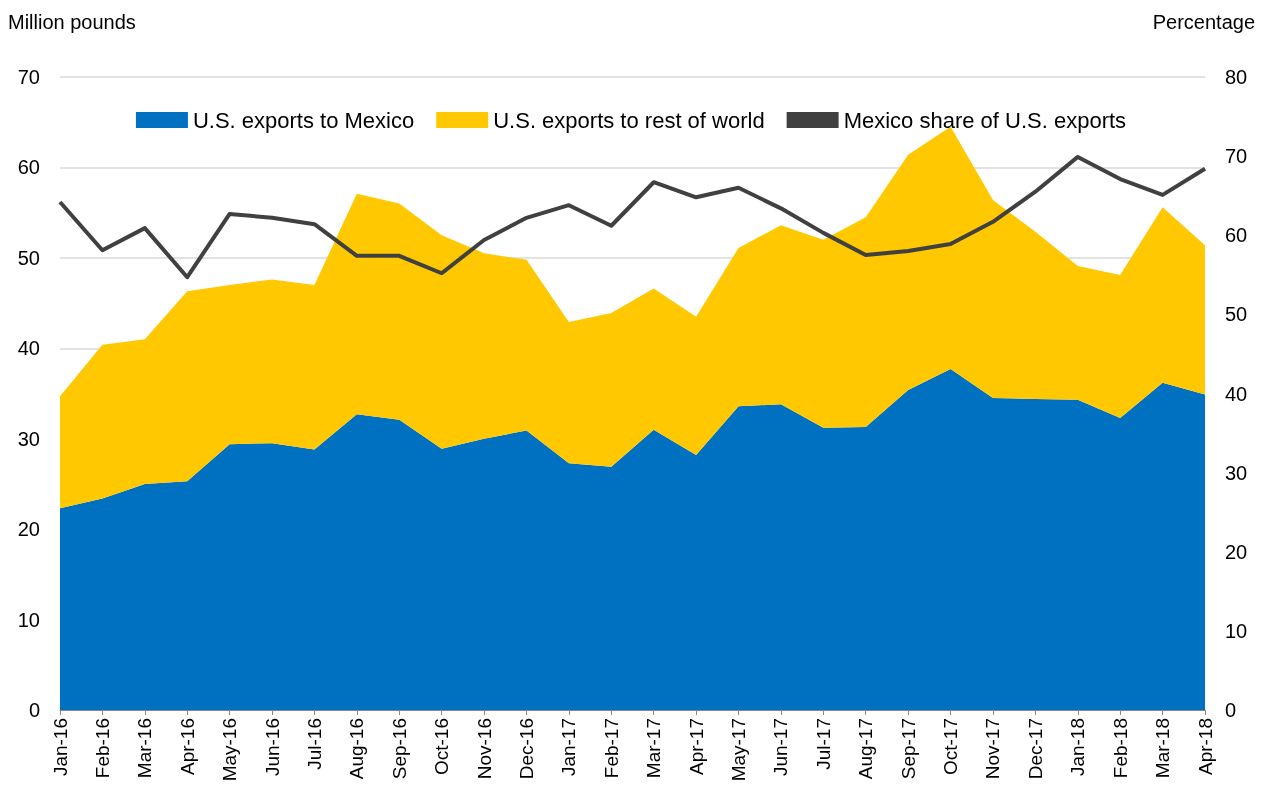 The height and width of the screenshot is (804, 1262). Describe the element at coordinates (28, 438) in the screenshot. I see `y-tick-label: 30` at that location.